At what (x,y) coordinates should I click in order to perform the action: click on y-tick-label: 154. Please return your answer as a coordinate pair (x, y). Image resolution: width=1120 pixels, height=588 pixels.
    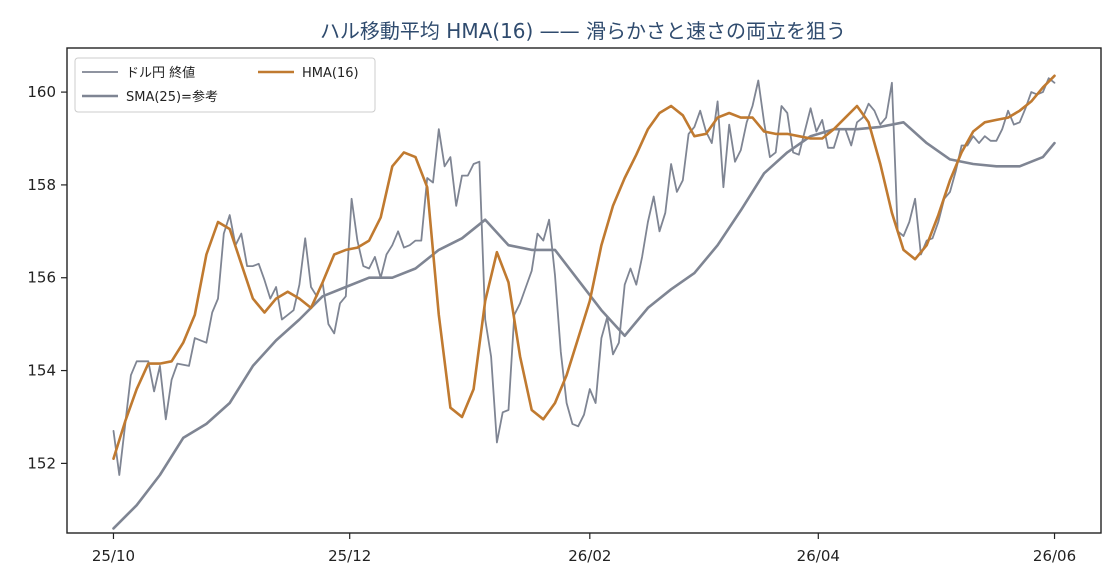
    Looking at the image, I should click on (41, 371).